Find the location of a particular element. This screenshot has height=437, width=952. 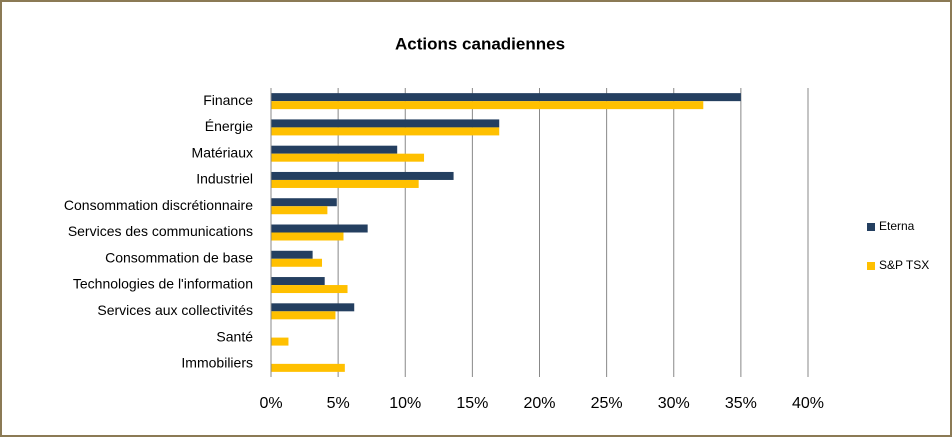

x-tick-label: 35% is located at coordinates (741, 403).